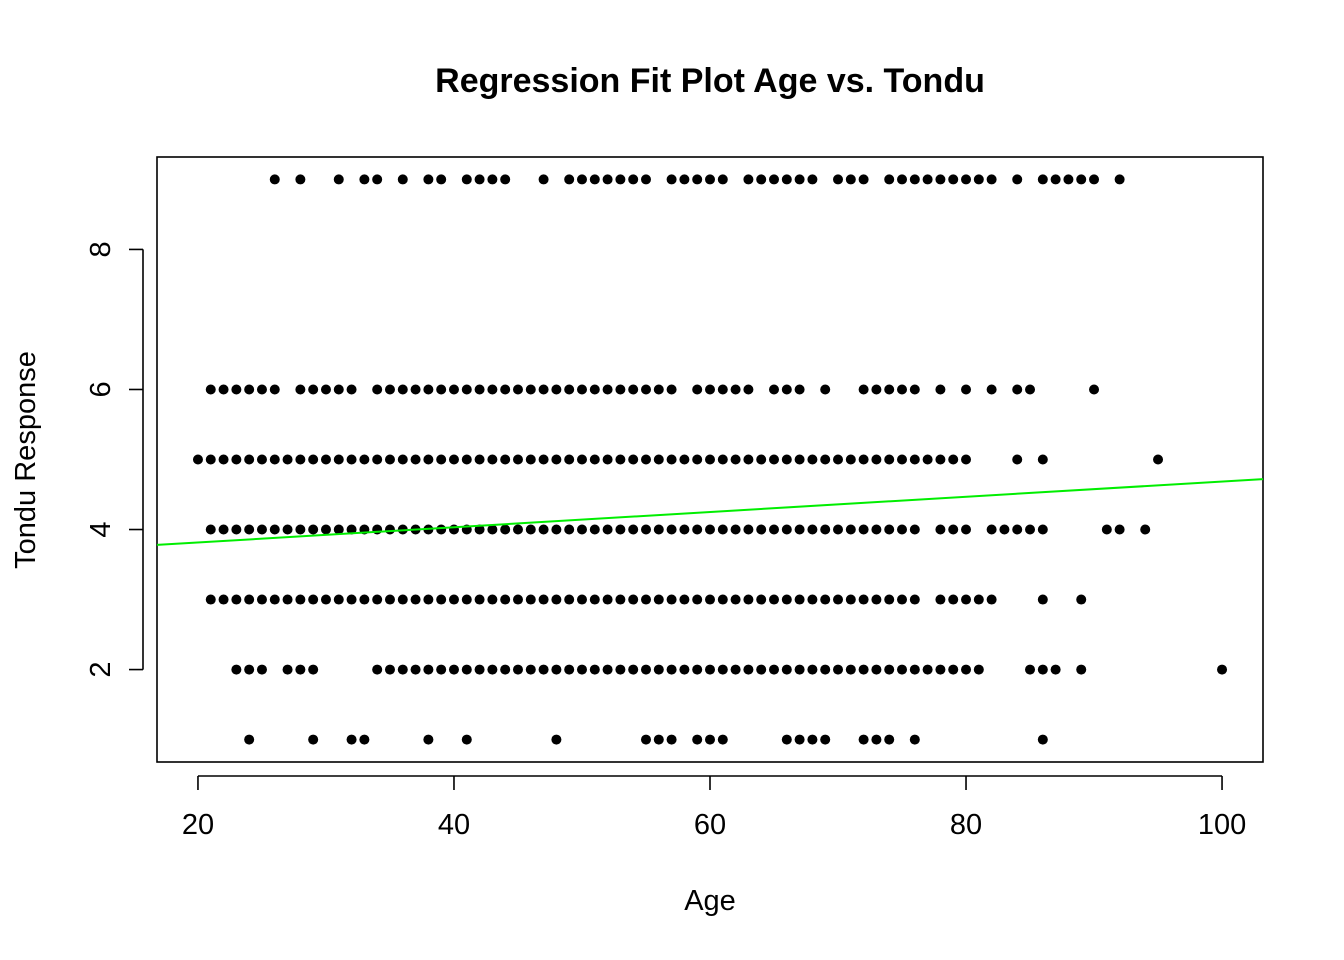  Describe the element at coordinates (101, 529) in the screenshot. I see `y-tick-label: 4` at that location.